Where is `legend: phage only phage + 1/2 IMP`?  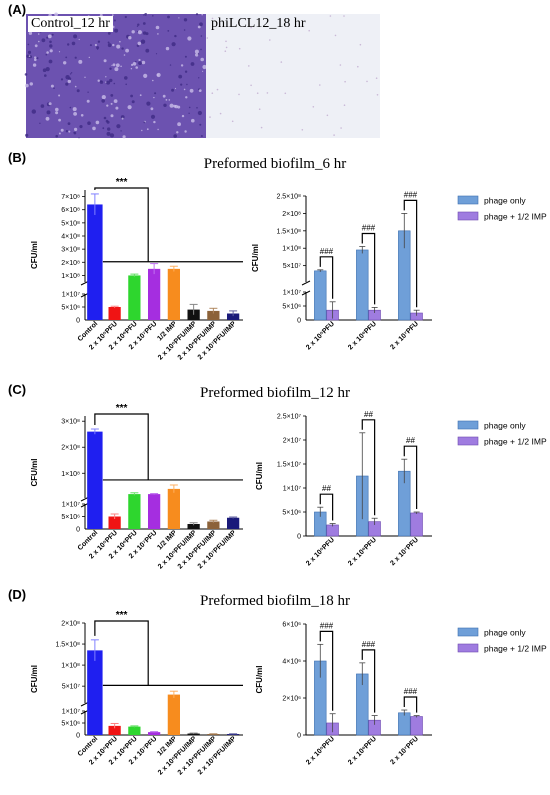 legend: phage only phage + 1/2 IMP is located at coordinates (502, 208).